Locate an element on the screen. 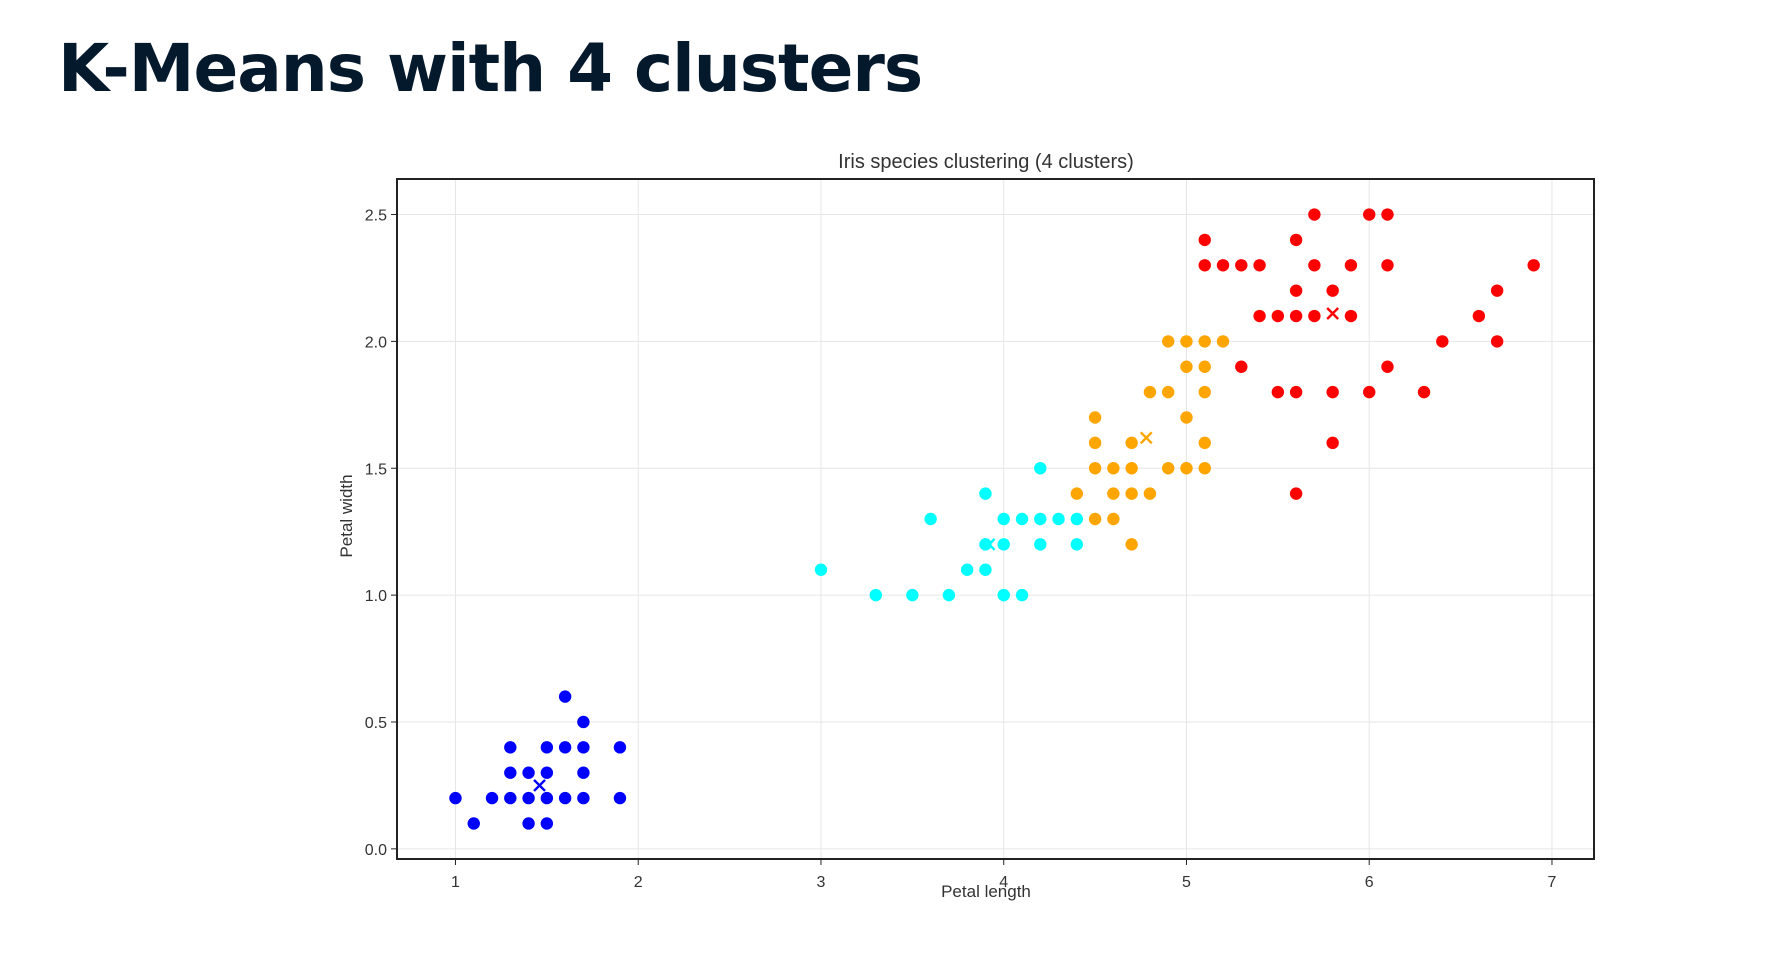 Image resolution: width=1786 pixels, height=961 pixels. x-tick-label: 5 is located at coordinates (1186, 882).